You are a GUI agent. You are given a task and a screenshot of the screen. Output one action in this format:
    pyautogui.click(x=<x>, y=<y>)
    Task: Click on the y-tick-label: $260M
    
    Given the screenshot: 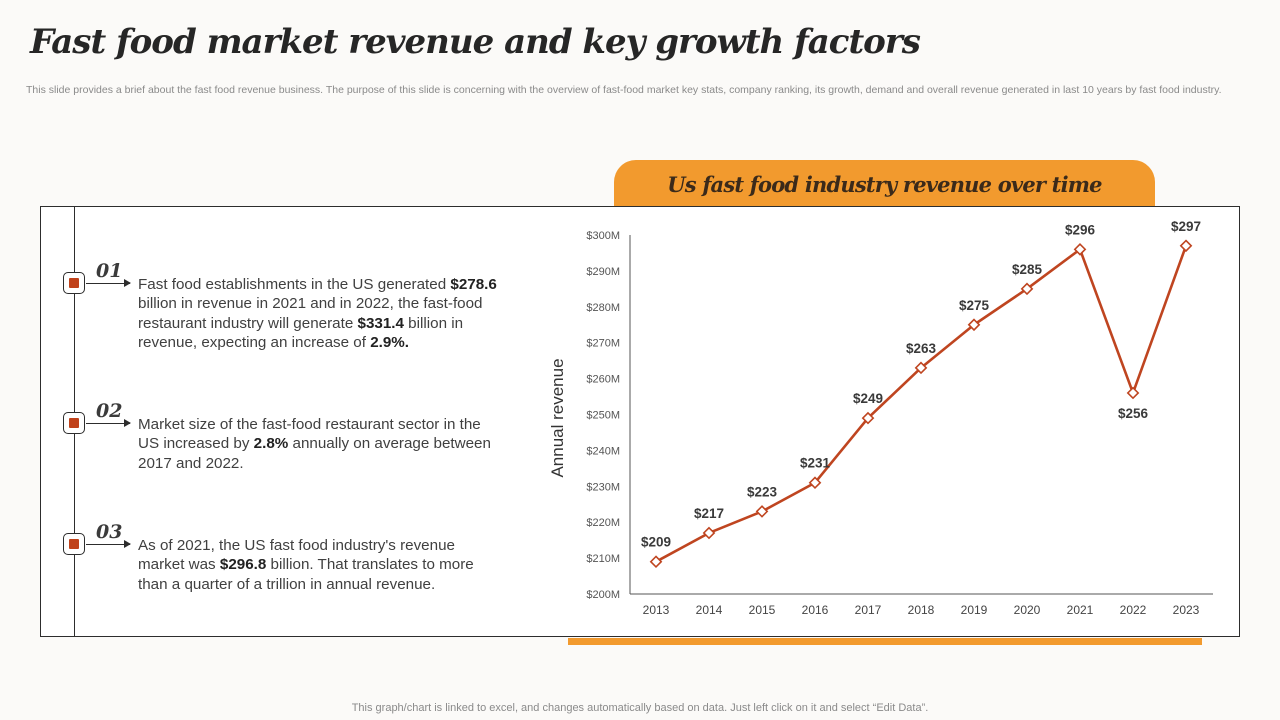 What is the action you would take?
    pyautogui.click(x=603, y=380)
    